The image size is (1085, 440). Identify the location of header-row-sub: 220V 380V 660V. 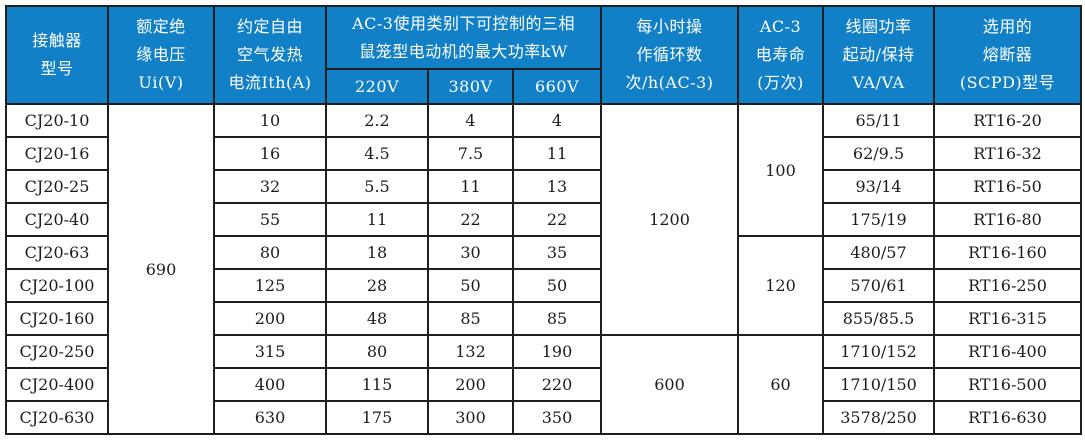
(543, 86).